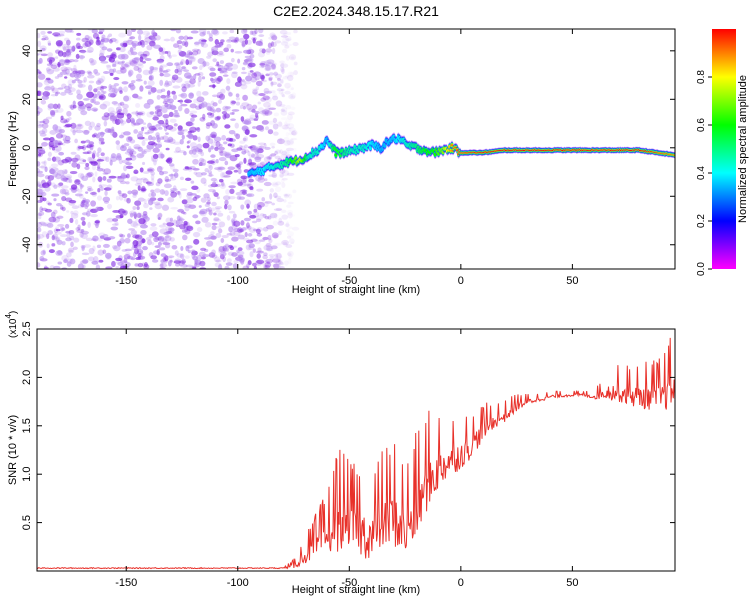 The height and width of the screenshot is (600, 750). What do you see at coordinates (27, 99) in the screenshot?
I see `spectrogram-y-tick-label: 20` at bounding box center [27, 99].